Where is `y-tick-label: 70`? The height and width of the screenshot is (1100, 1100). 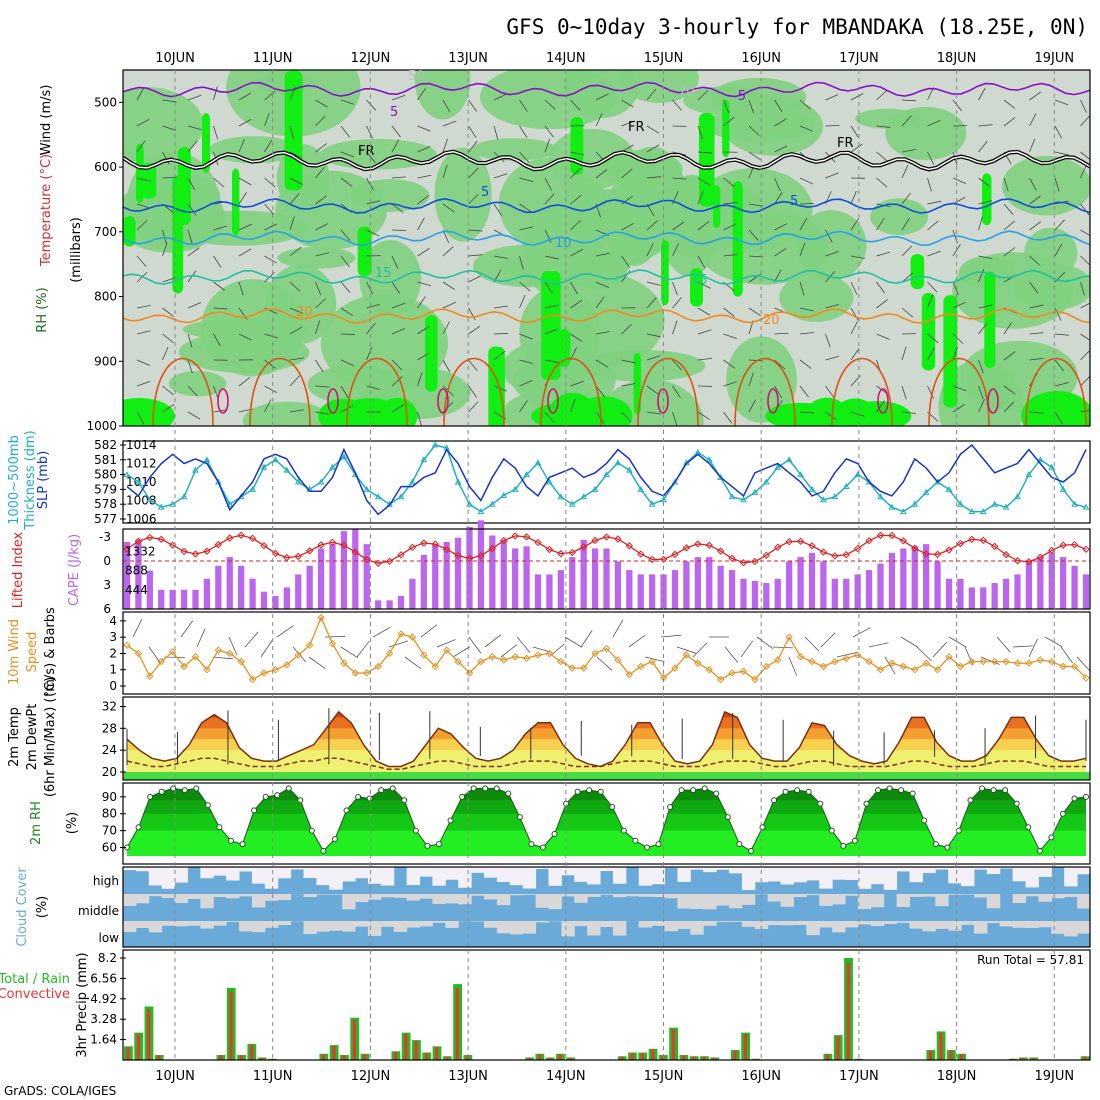
y-tick-label: 70 is located at coordinates (109, 831).